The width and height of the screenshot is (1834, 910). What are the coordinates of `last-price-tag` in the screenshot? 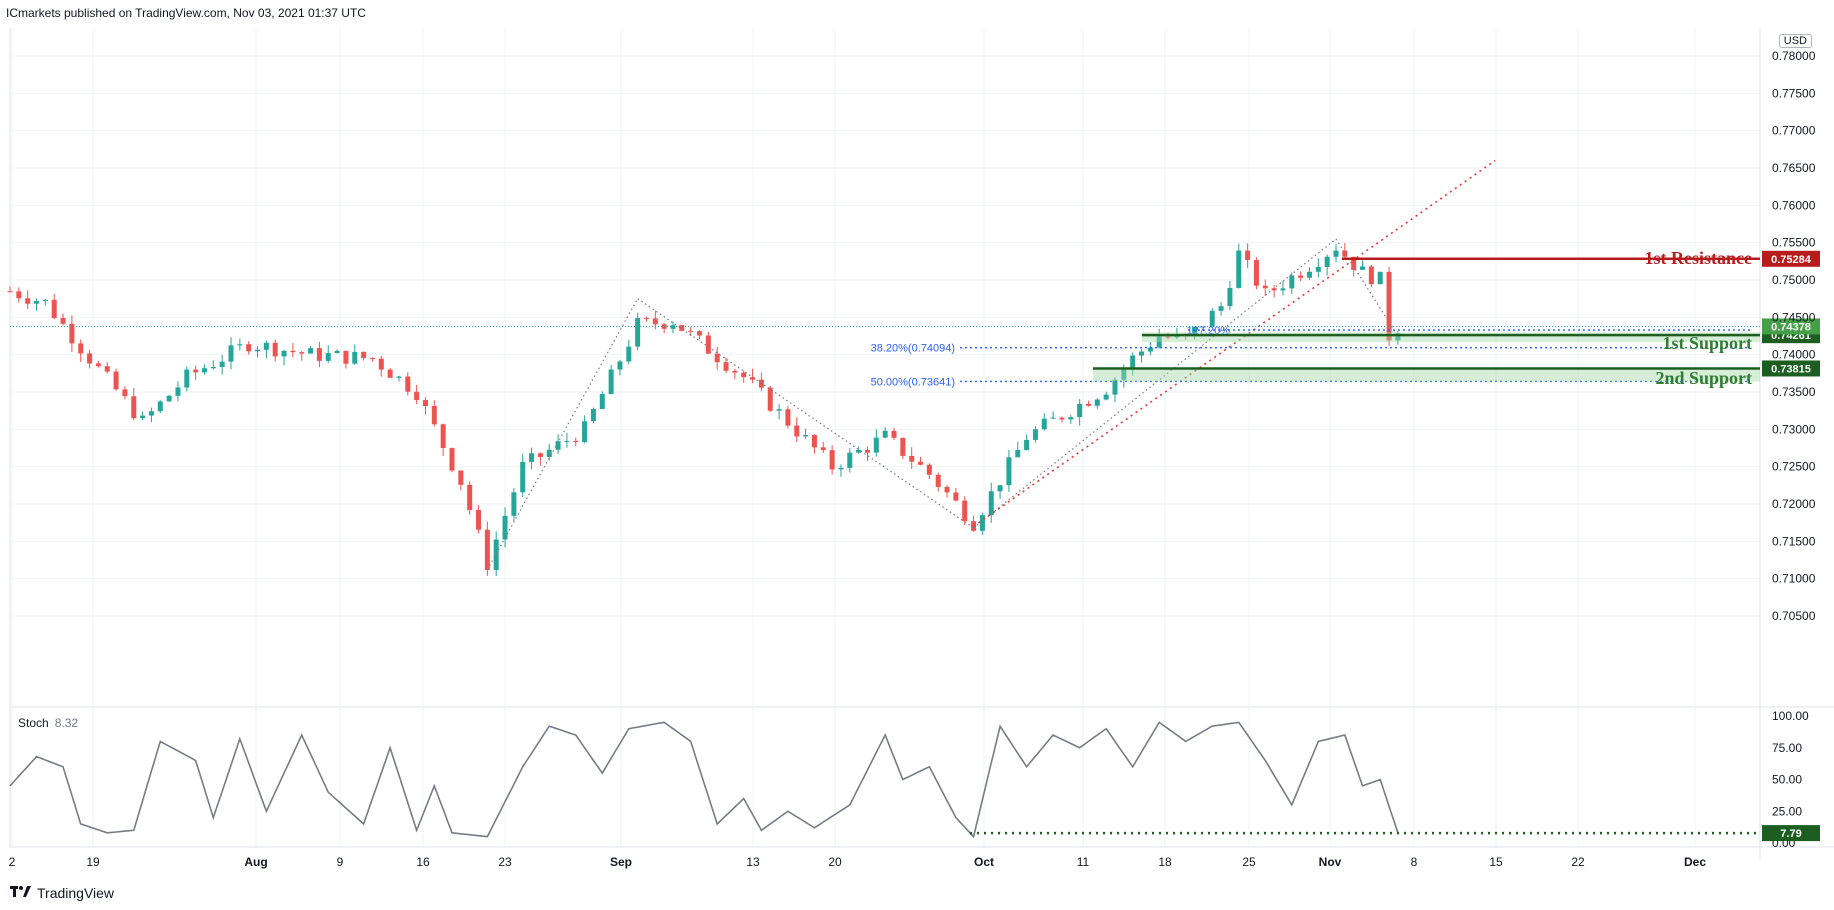 It's located at (1791, 326).